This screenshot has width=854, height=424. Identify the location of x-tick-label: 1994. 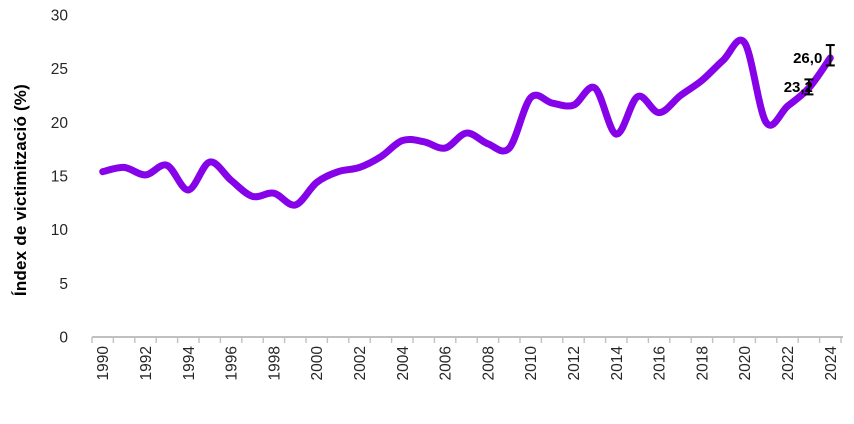
(189, 363).